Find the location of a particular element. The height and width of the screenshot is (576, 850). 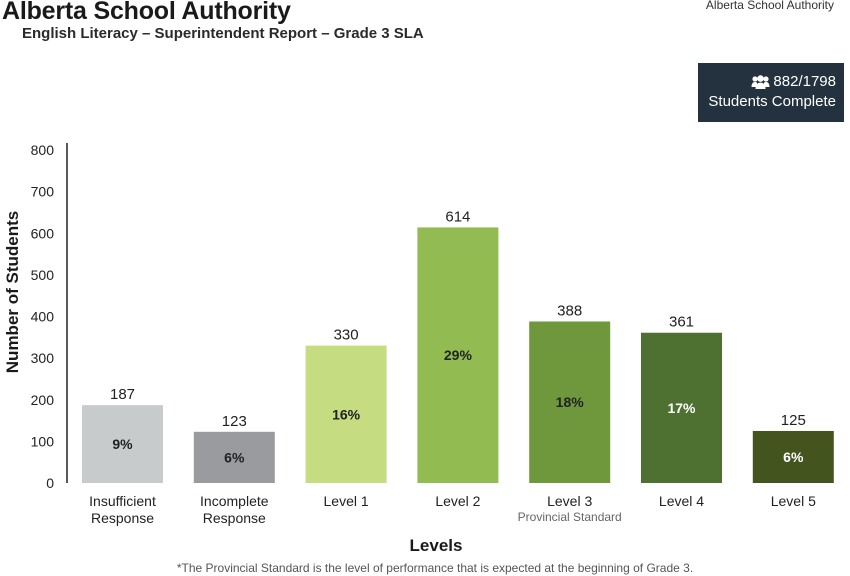

x-category-label: Level 1 is located at coordinates (346, 501).